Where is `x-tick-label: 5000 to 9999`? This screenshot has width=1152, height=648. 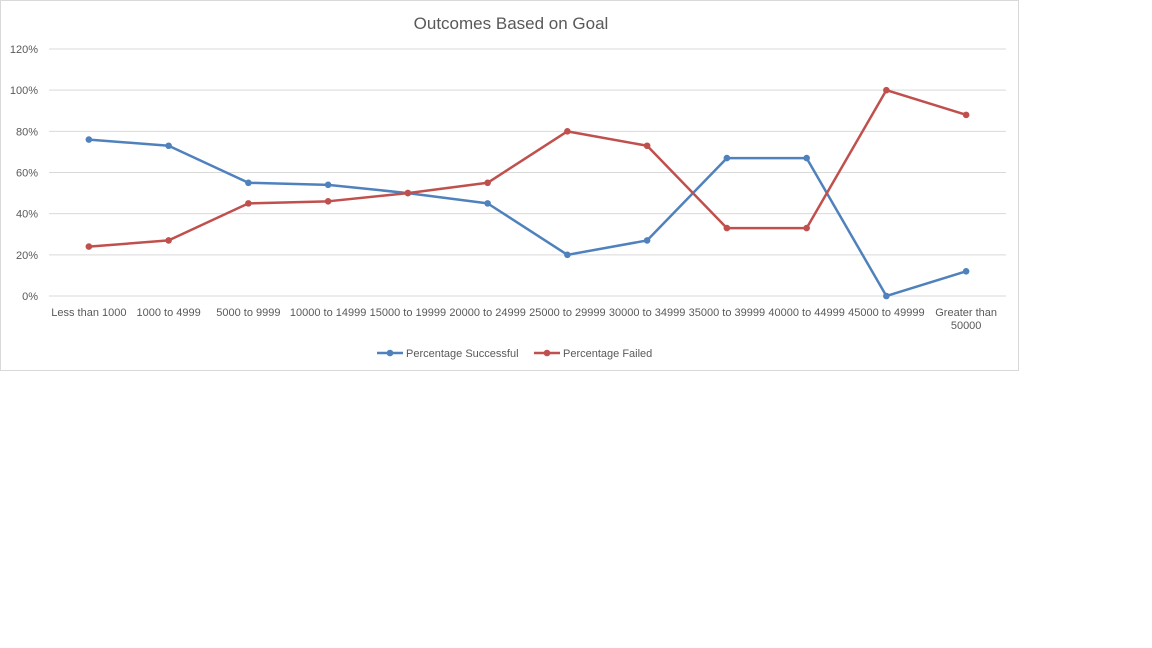 x-tick-label: 5000 to 9999 is located at coordinates (248, 313).